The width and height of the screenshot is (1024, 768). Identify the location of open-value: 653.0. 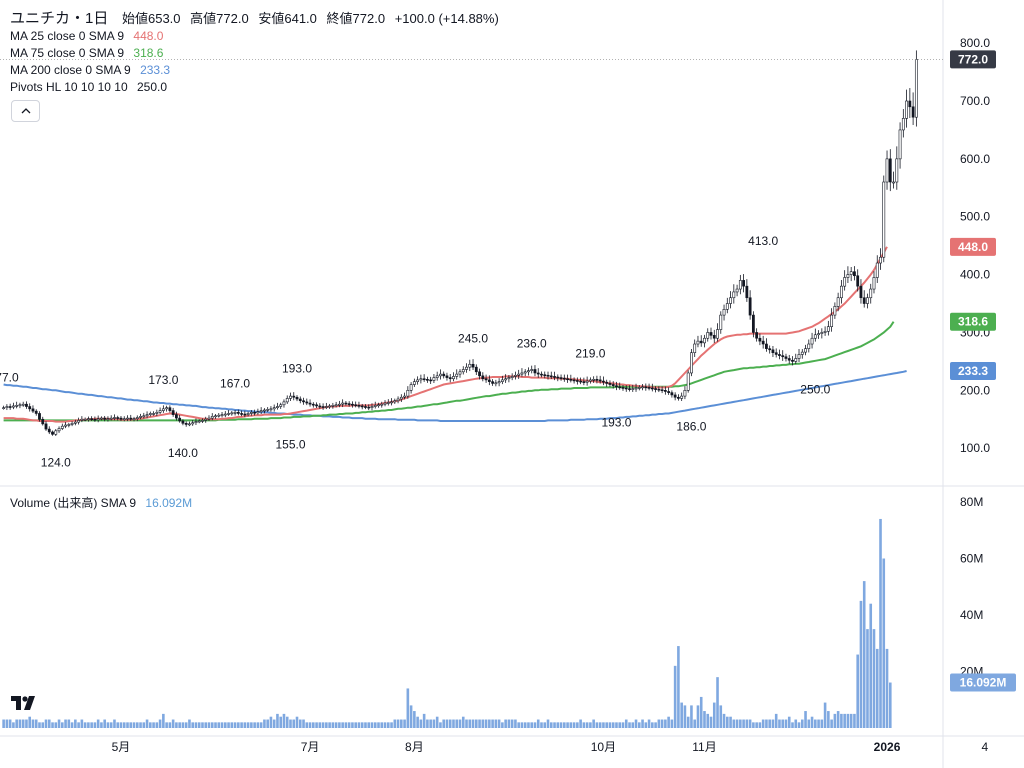
(164, 18).